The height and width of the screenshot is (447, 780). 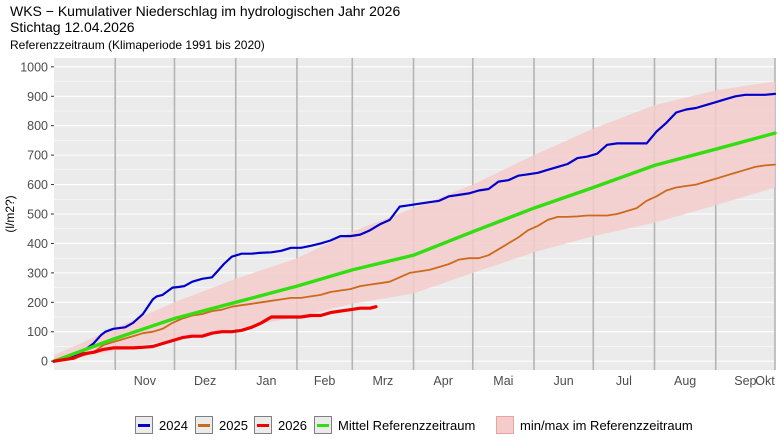 I want to click on y-tick-label: 500, so click(x=37, y=215).